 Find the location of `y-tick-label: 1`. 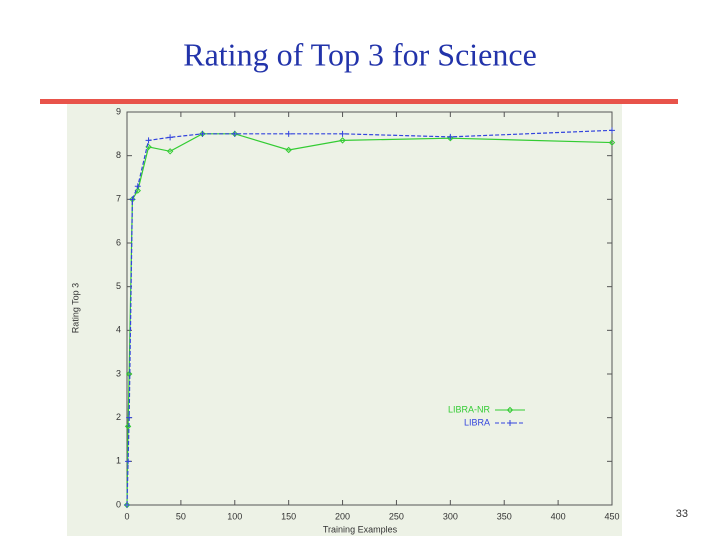

y-tick-label: 1 is located at coordinates (118, 461).